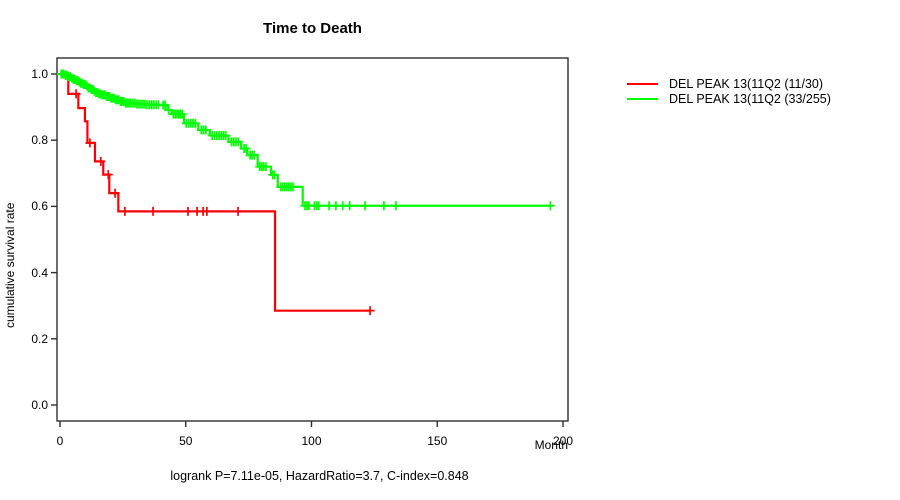 The width and height of the screenshot is (900, 500). I want to click on legend-item: DEL PEAK 13(11Q2 (11/30), so click(729, 83).